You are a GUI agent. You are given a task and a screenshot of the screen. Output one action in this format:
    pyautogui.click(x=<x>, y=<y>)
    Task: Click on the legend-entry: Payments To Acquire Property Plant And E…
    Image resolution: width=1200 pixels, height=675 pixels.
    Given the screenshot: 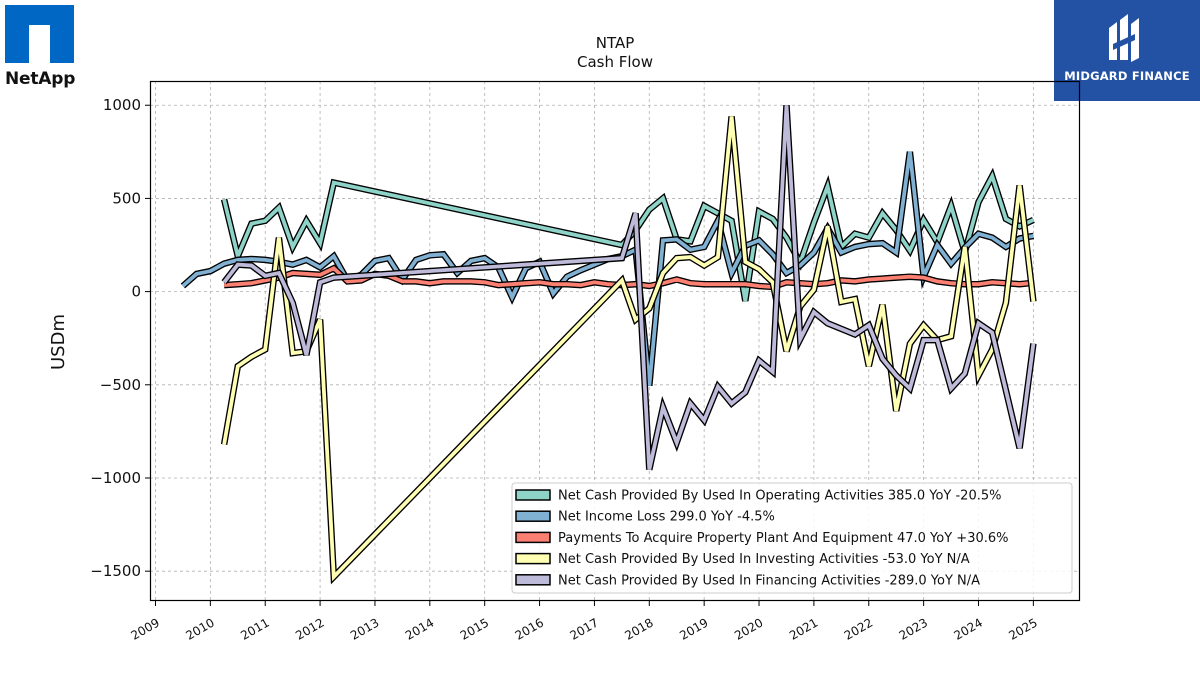 What is the action you would take?
    pyautogui.click(x=783, y=538)
    